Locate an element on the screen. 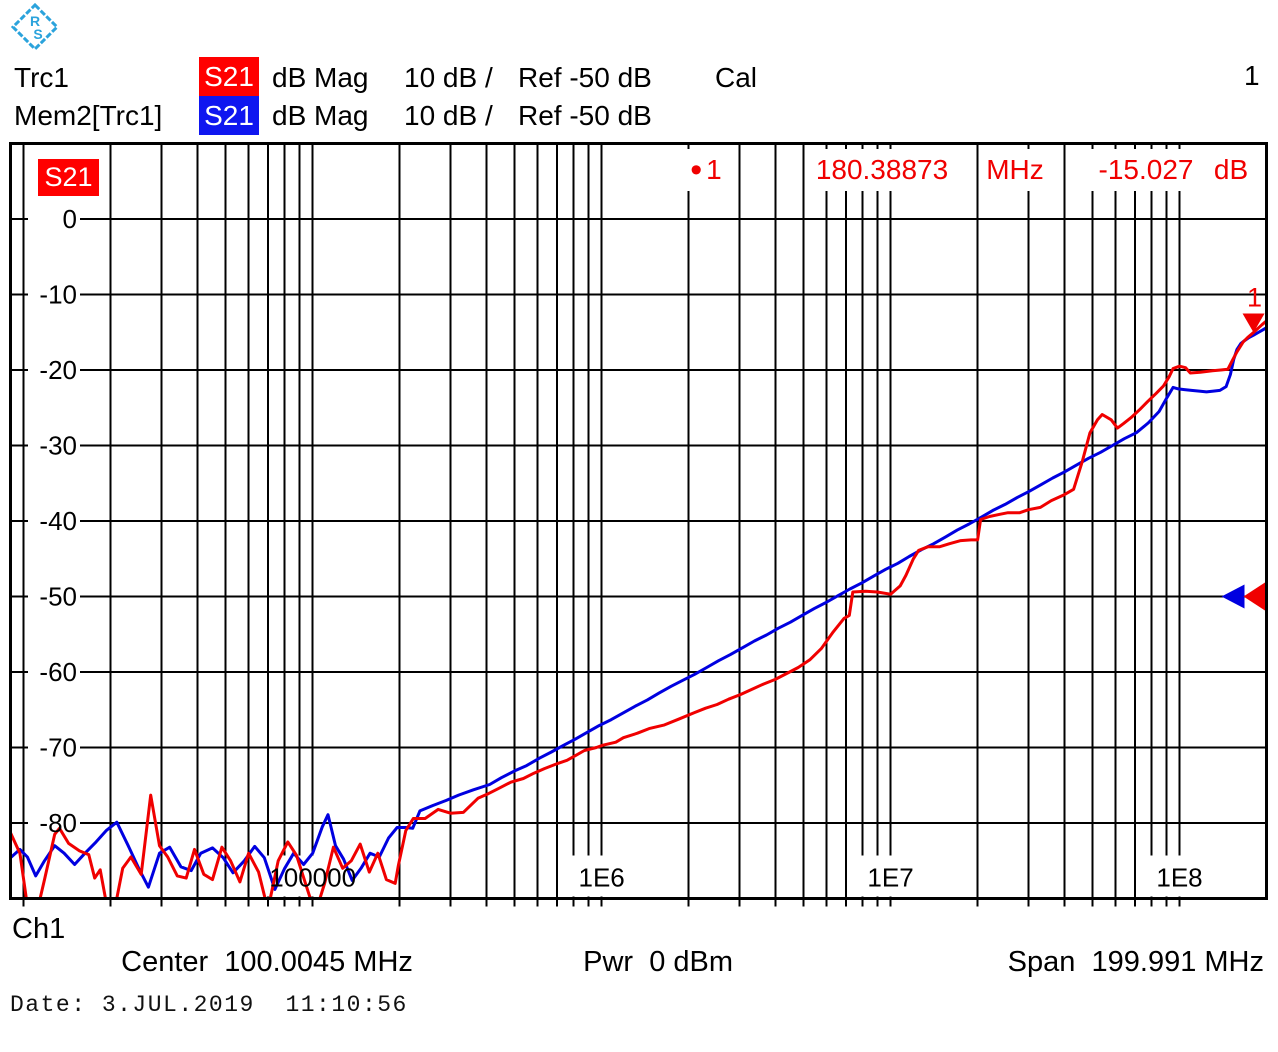  power-setting: Pwr 0 dBm is located at coordinates (650, 946).